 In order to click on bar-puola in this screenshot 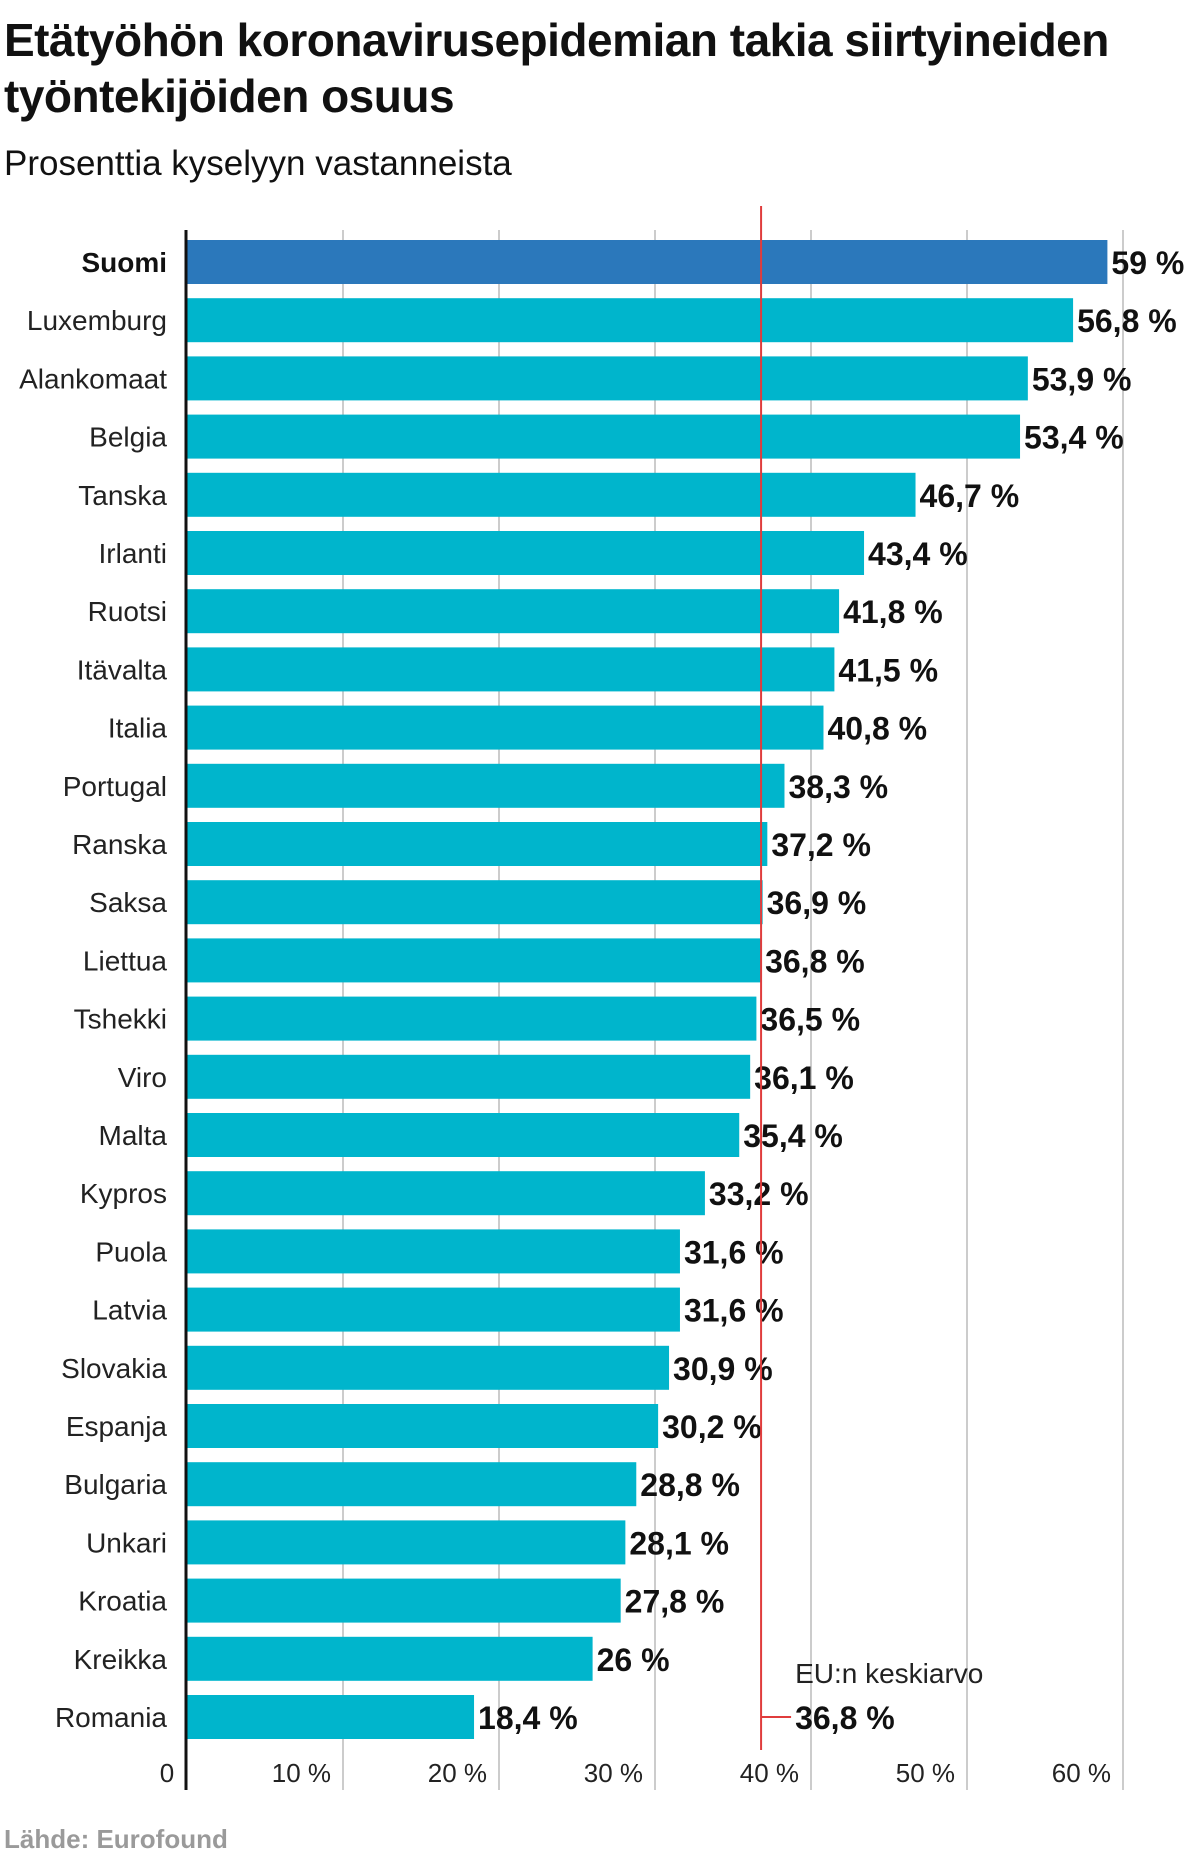, I will do `click(433, 1251)`.